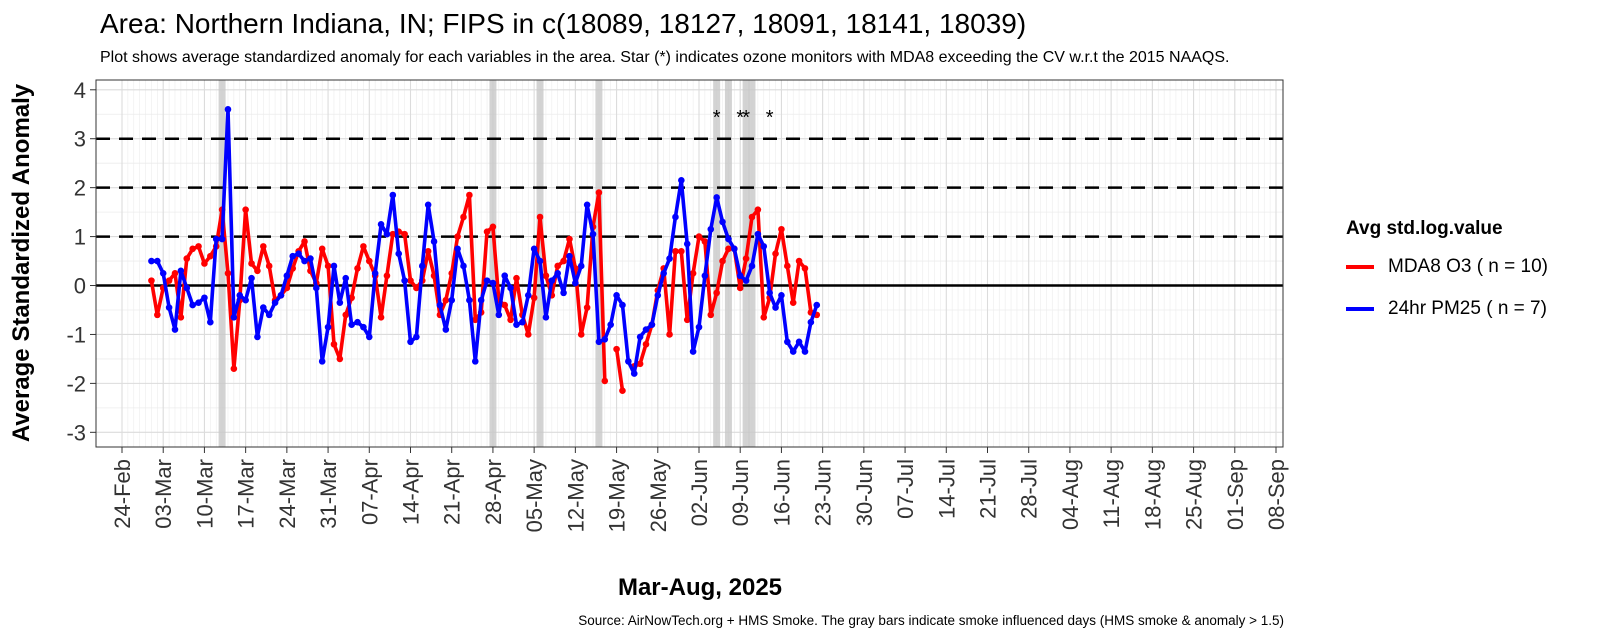 This screenshot has width=1600, height=640. Describe the element at coordinates (1360, 267) in the screenshot. I see `legend-swatch-o3` at that location.